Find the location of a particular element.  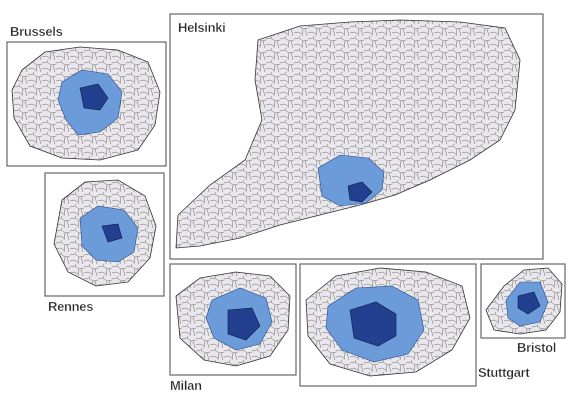

milan-panel: Milan is located at coordinates (233, 328).